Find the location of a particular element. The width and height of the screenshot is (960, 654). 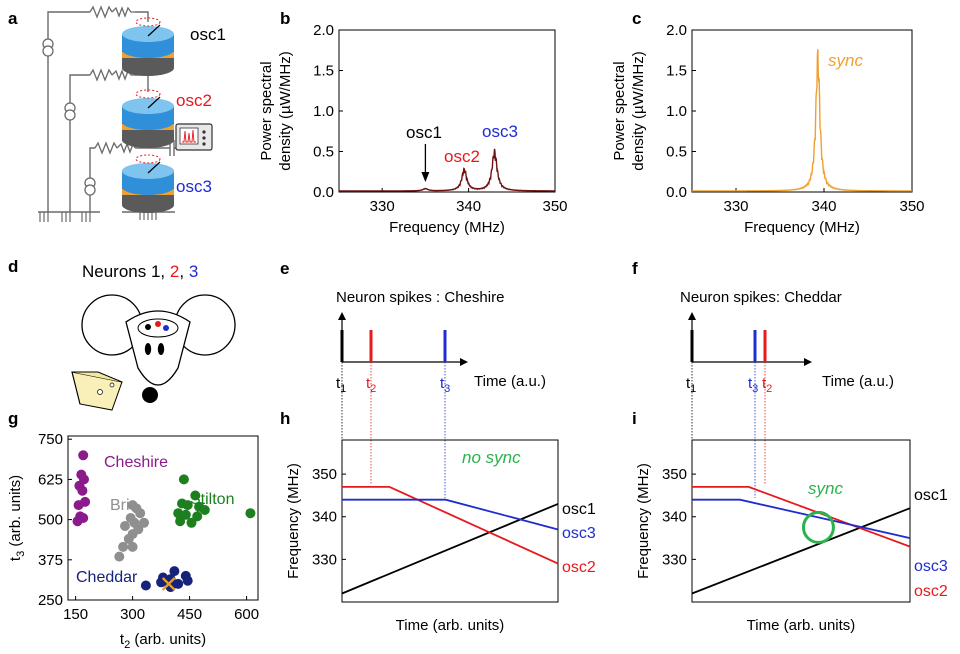

sync-circle is located at coordinates (818, 527).